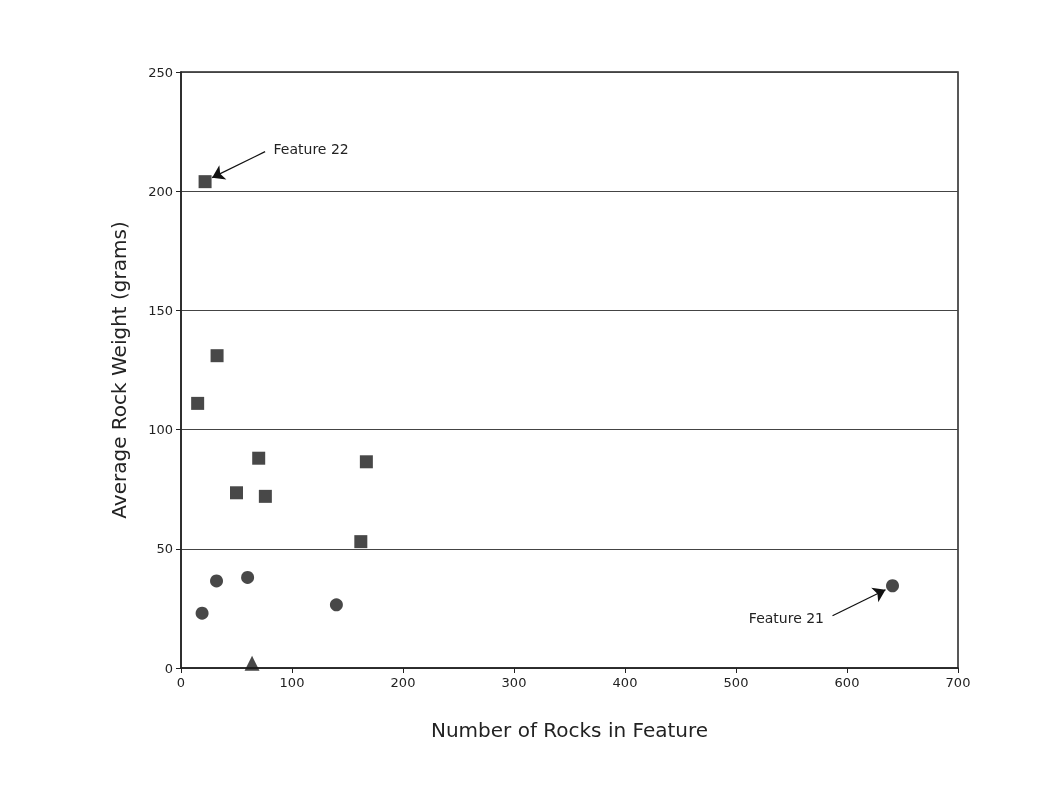  I want to click on x-tick-label: 600, so click(847, 682).